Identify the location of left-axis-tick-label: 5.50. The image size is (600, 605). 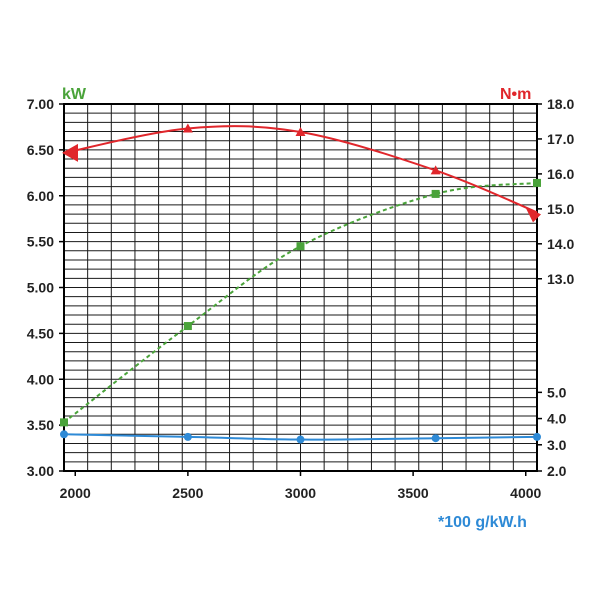
(40, 242).